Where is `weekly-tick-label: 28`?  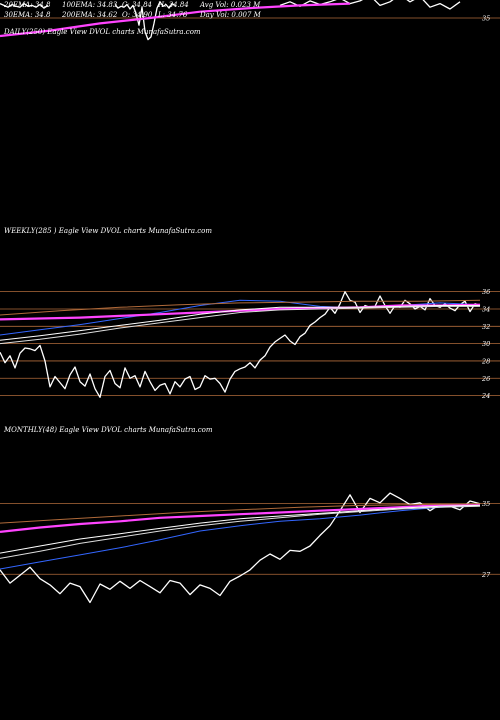
weekly-tick-label: 28 is located at coordinates (485, 361).